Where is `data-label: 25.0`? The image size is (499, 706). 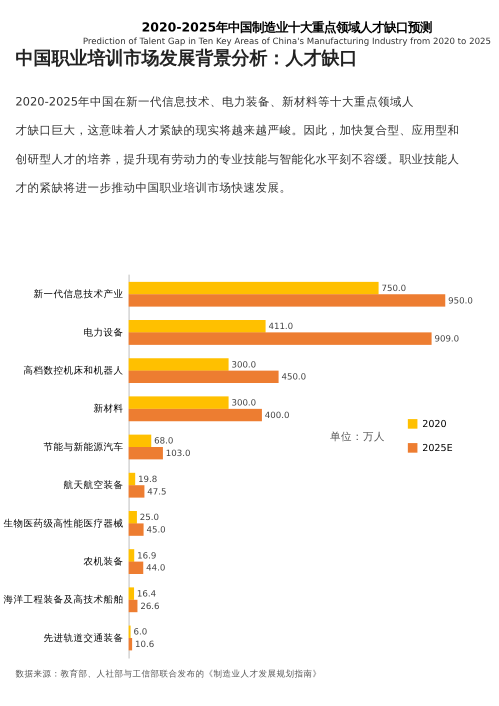 data-label: 25.0 is located at coordinates (150, 518).